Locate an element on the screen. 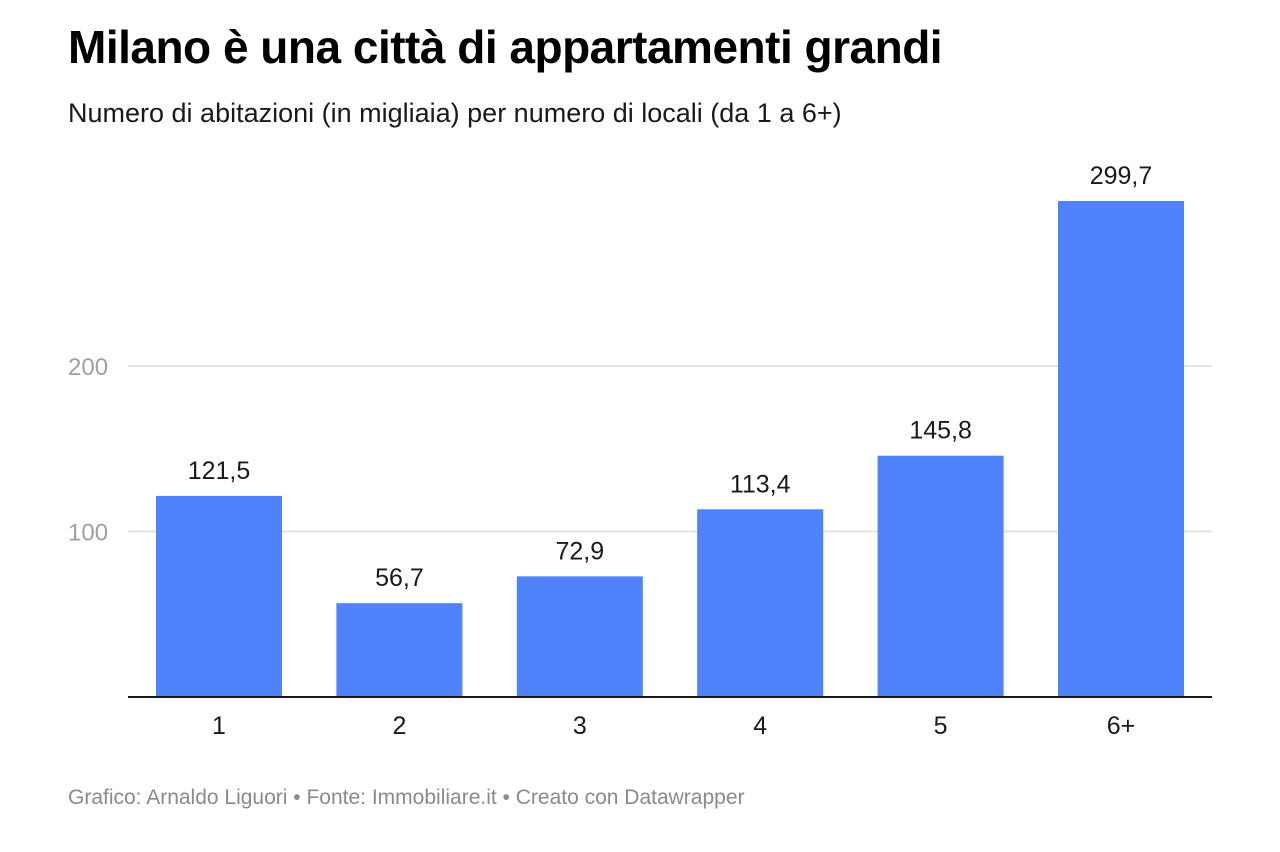 The height and width of the screenshot is (852, 1280). value-label: 56,7 is located at coordinates (399, 578).